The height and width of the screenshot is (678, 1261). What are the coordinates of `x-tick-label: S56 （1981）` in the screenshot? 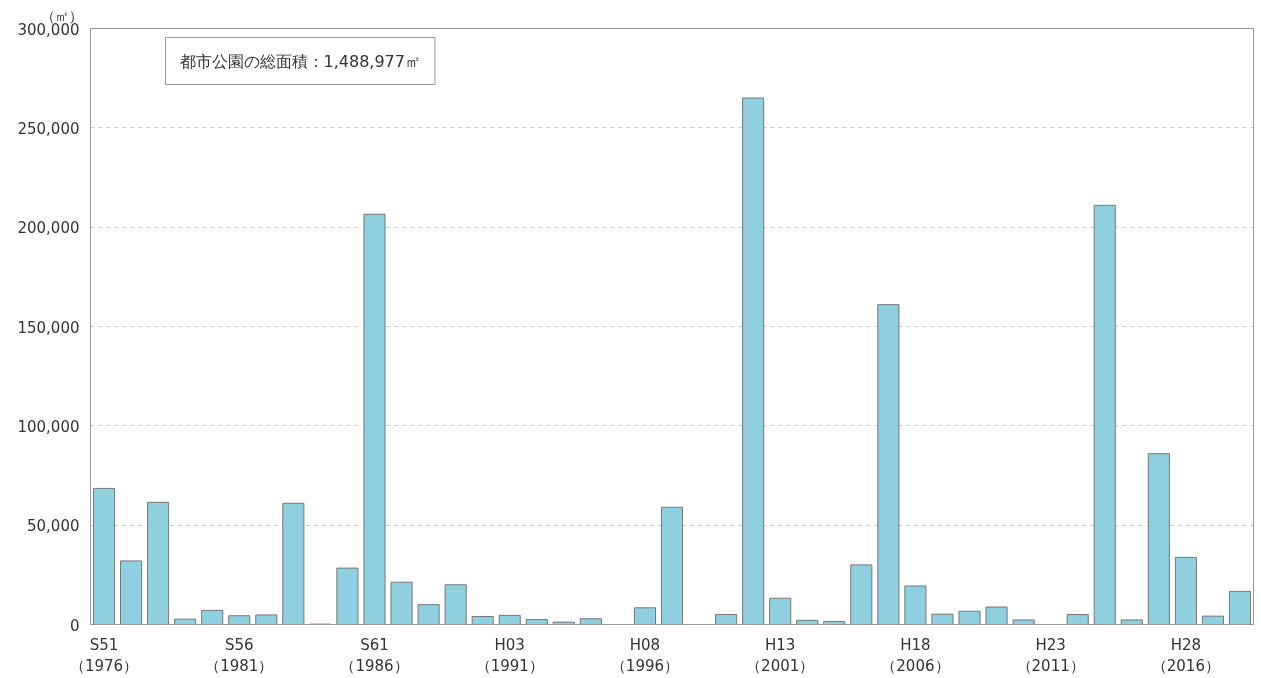 It's located at (239, 655).